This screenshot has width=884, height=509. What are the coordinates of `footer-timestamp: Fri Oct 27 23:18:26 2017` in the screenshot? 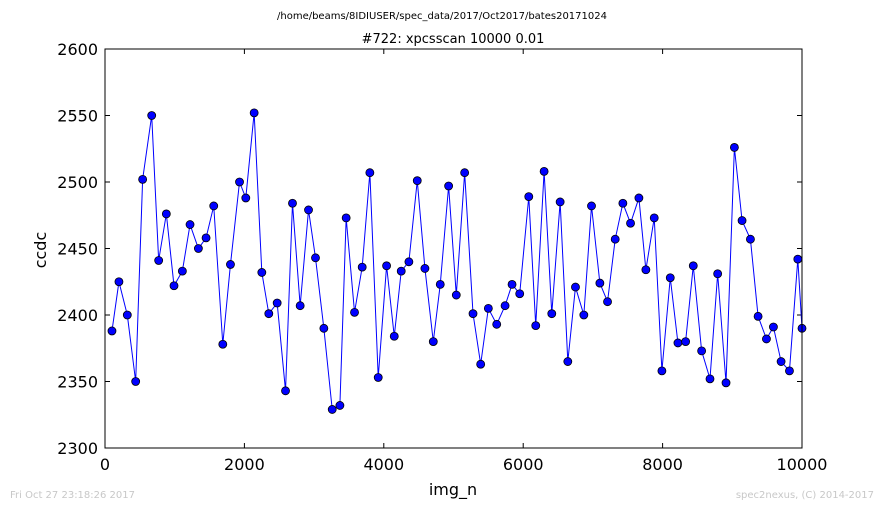 It's located at (72, 495).